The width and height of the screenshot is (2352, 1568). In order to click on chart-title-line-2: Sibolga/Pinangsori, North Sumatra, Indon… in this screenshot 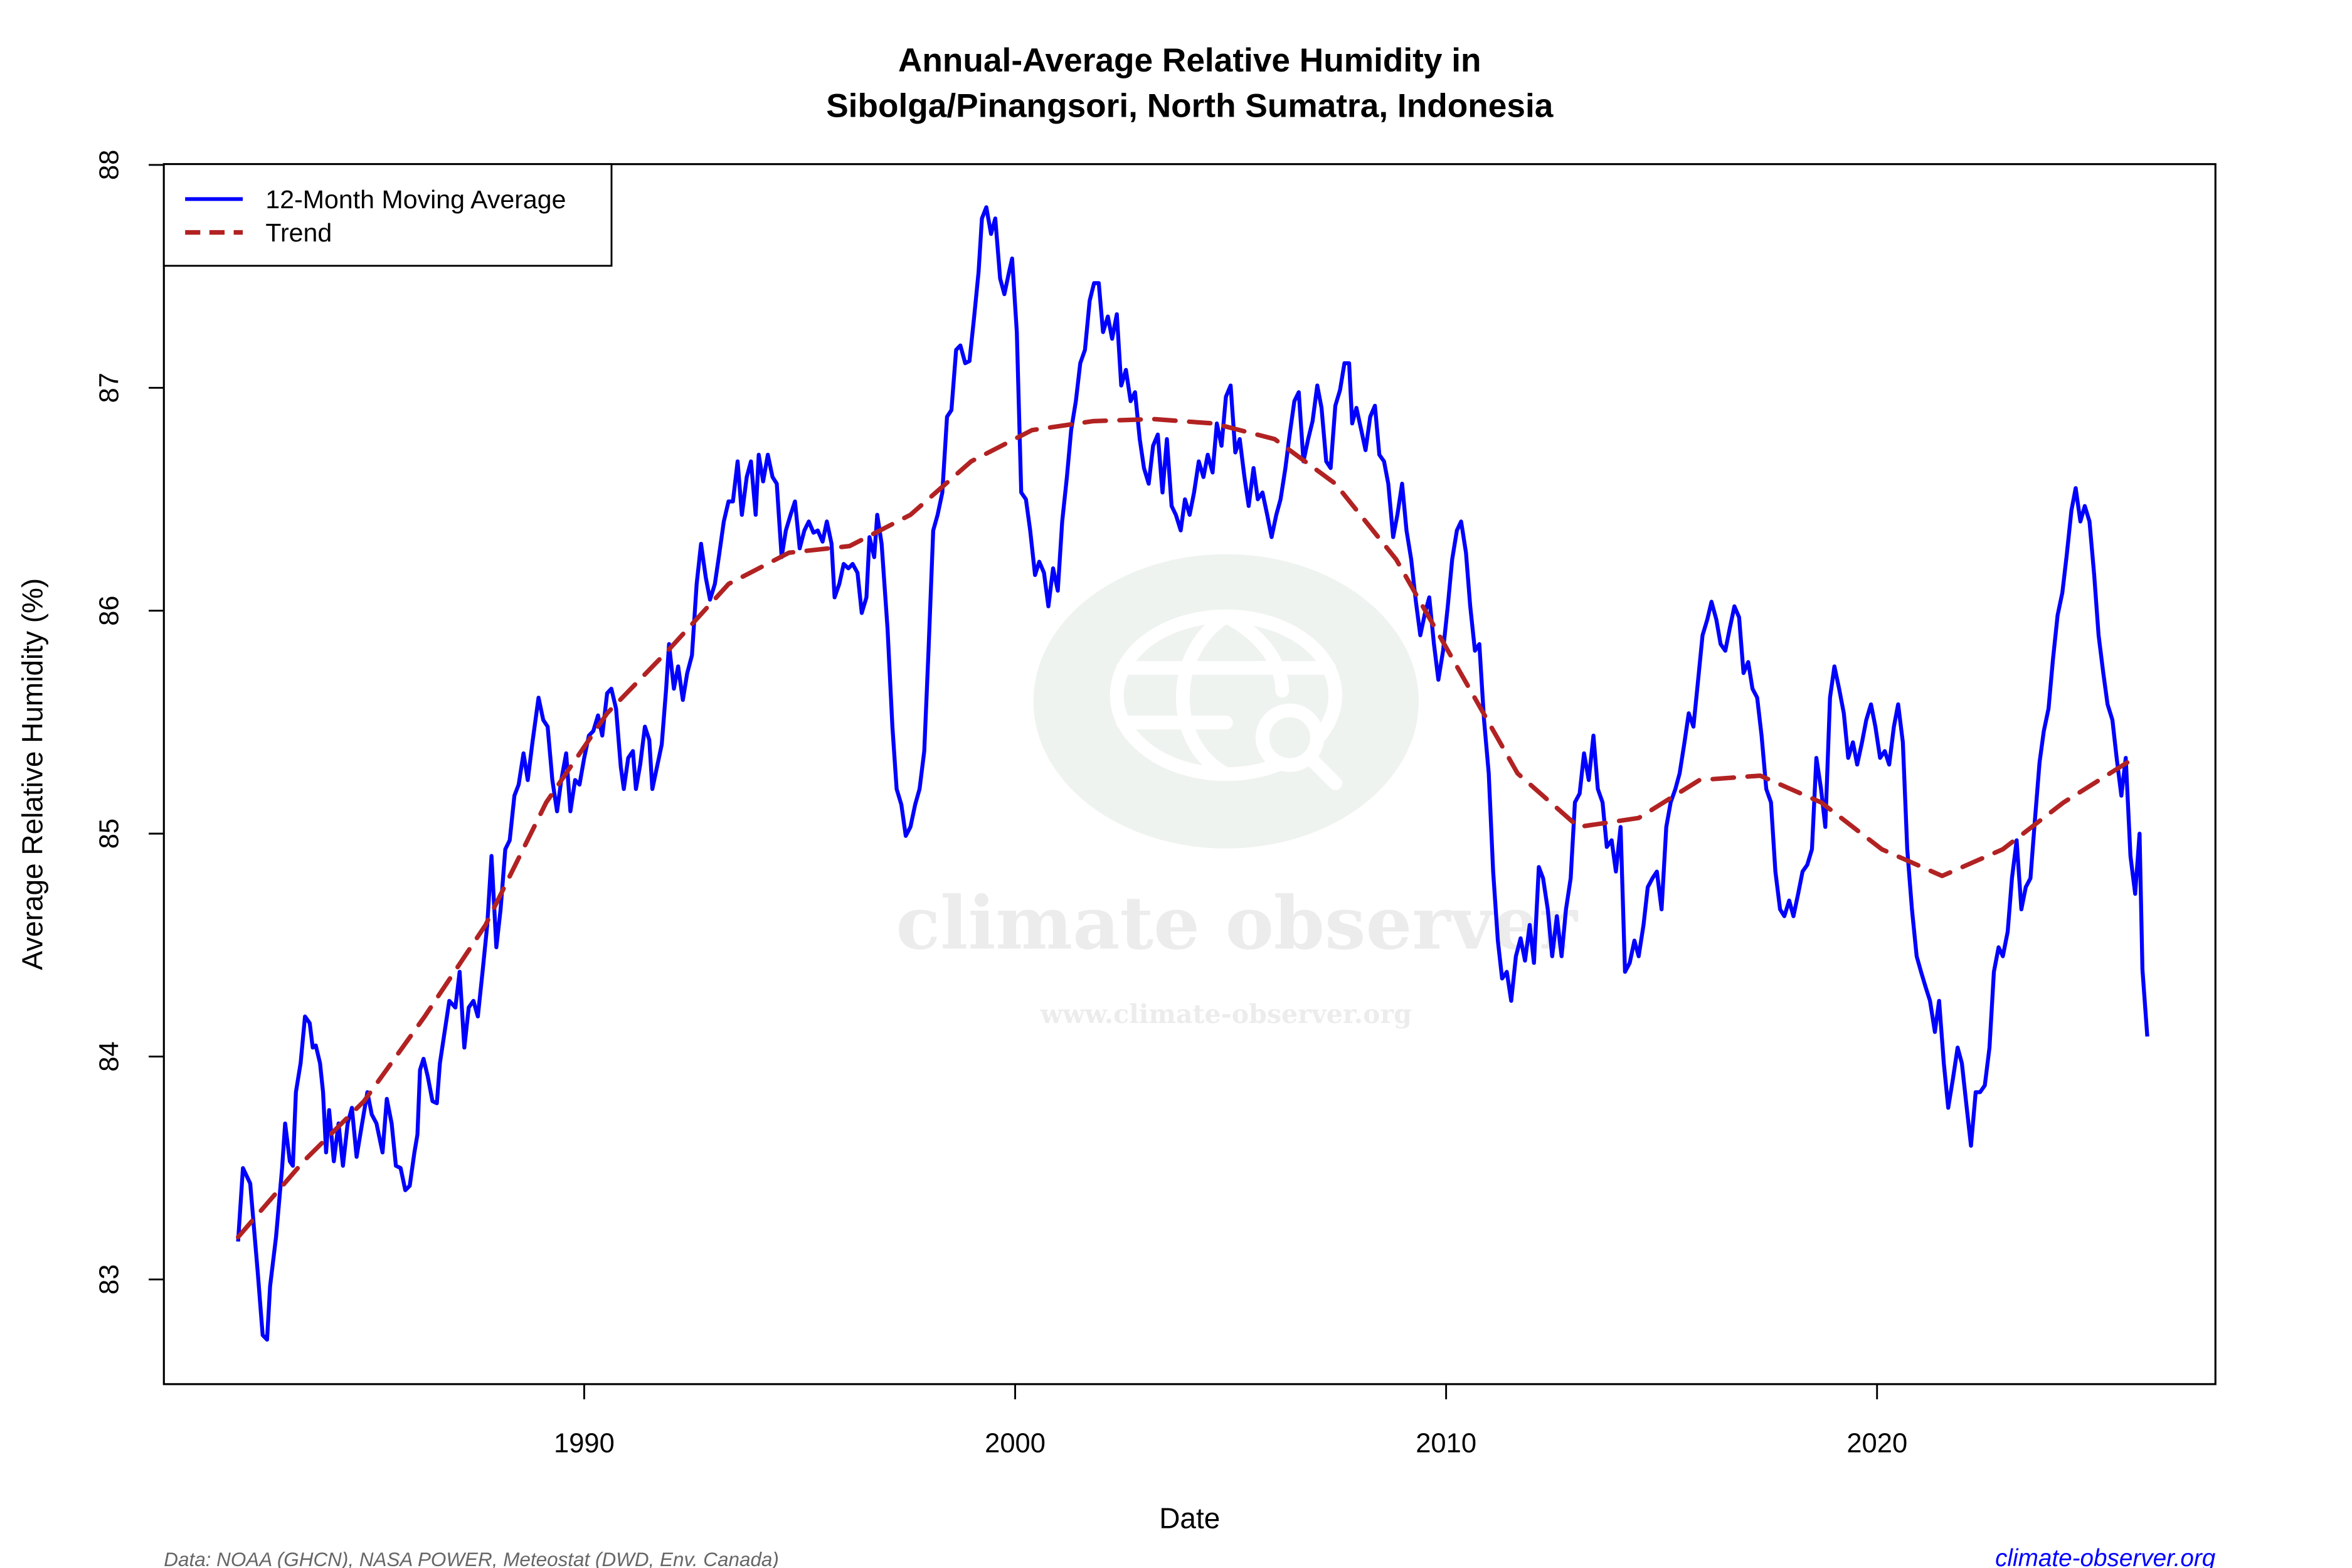, I will do `click(1190, 106)`.